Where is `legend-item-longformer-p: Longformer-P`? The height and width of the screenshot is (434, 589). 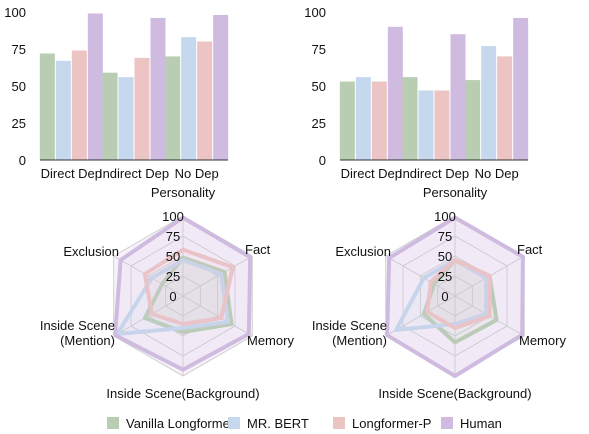
legend-item-longformer-p: Longformer-P is located at coordinates (382, 423).